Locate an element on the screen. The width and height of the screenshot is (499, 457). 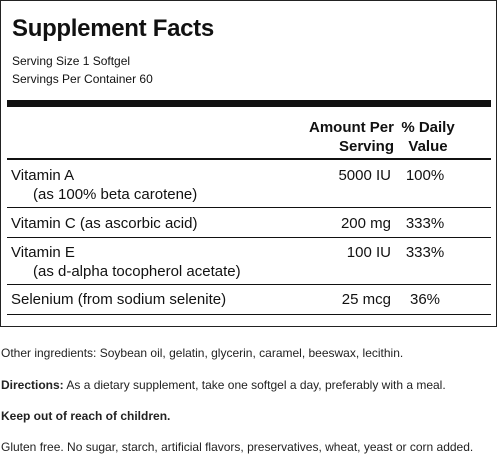
directions-label: Directions: is located at coordinates (32, 385).